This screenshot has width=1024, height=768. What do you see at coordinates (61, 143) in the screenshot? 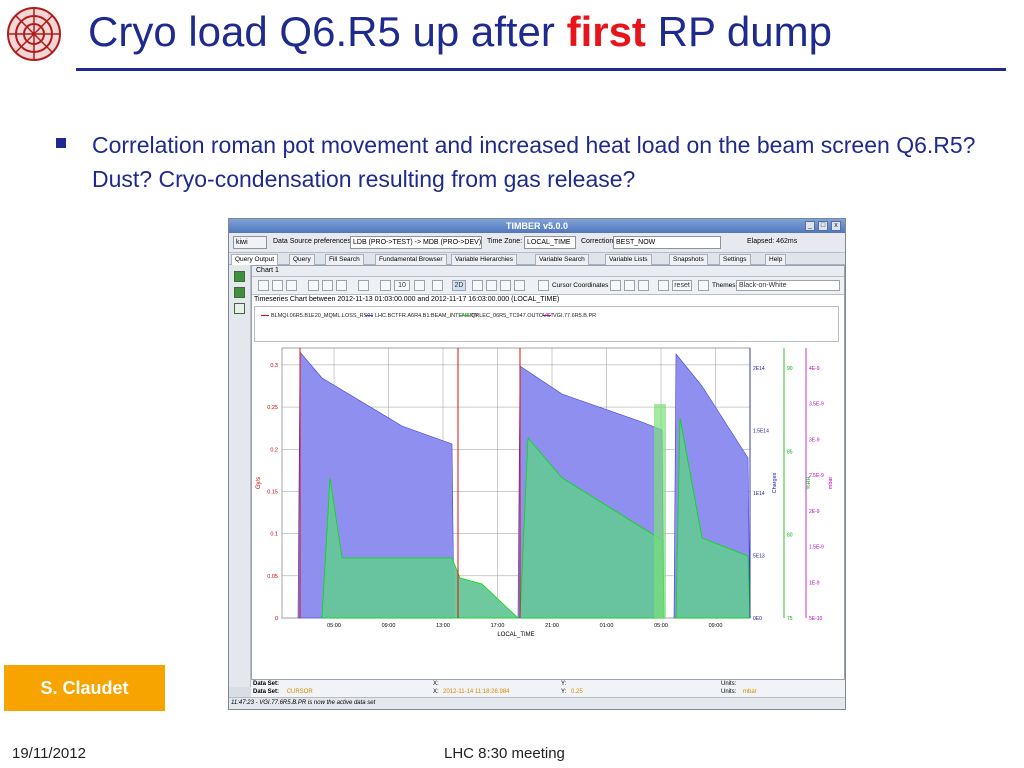
I see `bullet-marker` at bounding box center [61, 143].